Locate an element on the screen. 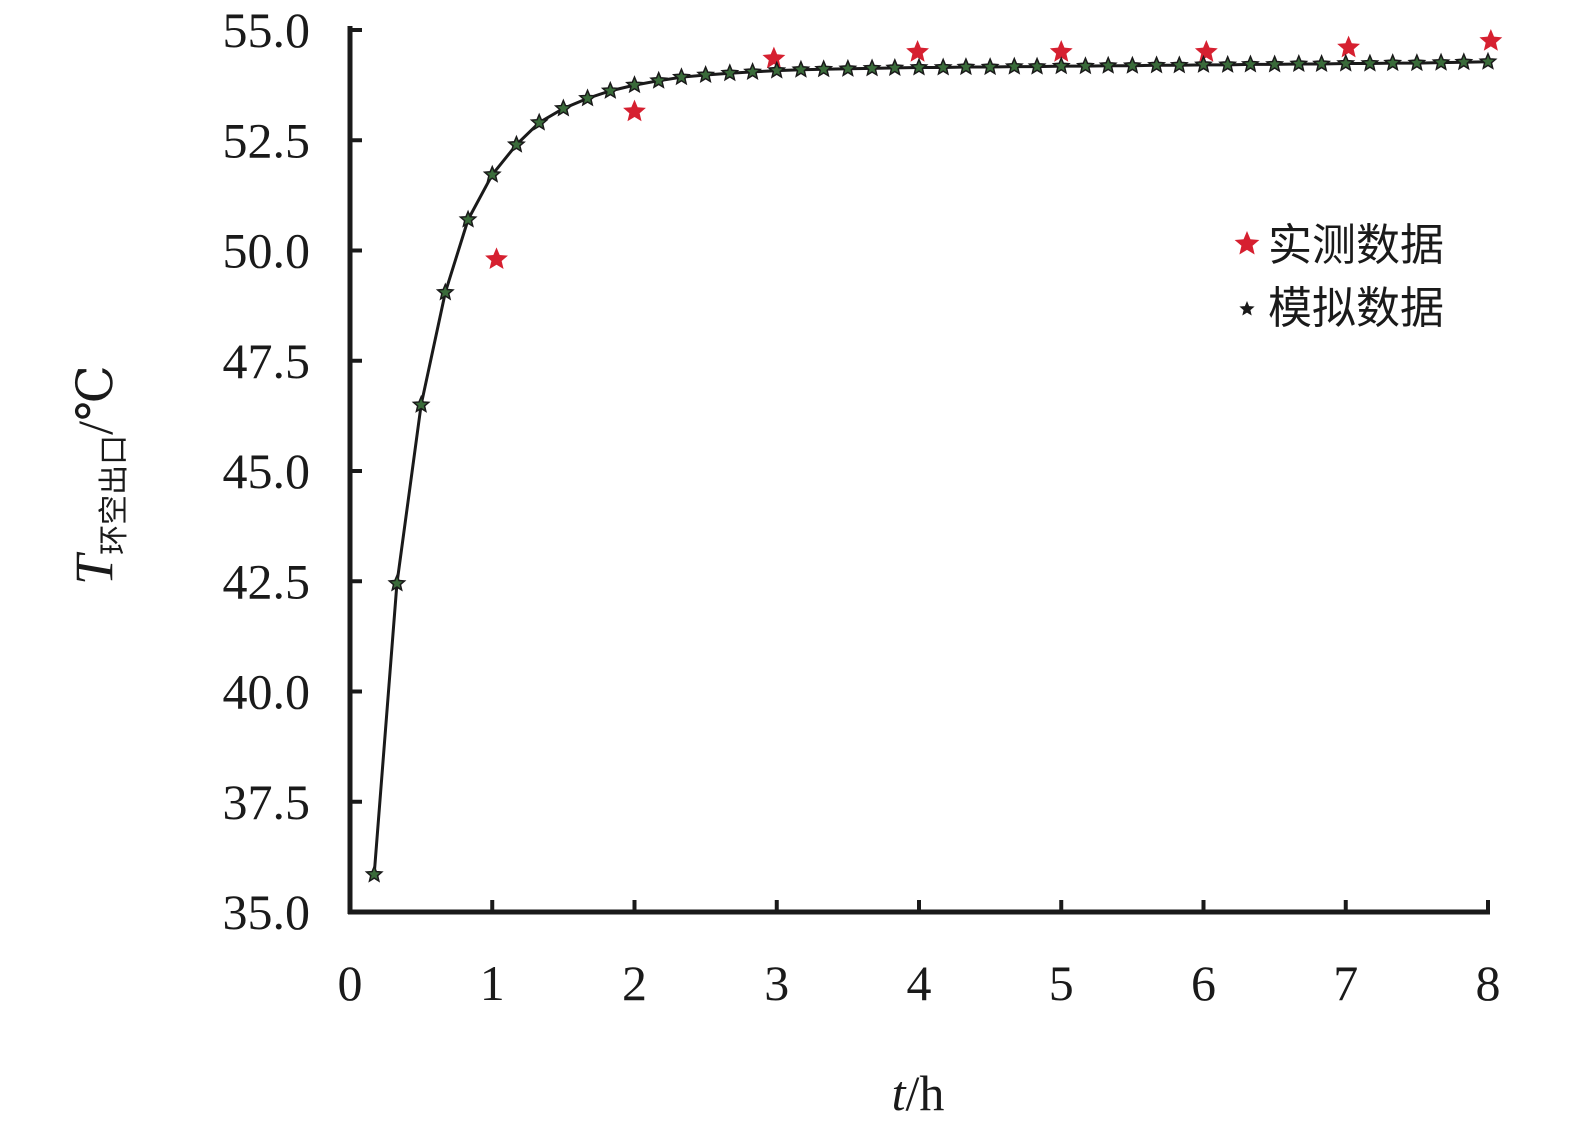 This screenshot has height=1133, width=1575. x-tick-label: 4 is located at coordinates (919, 983).